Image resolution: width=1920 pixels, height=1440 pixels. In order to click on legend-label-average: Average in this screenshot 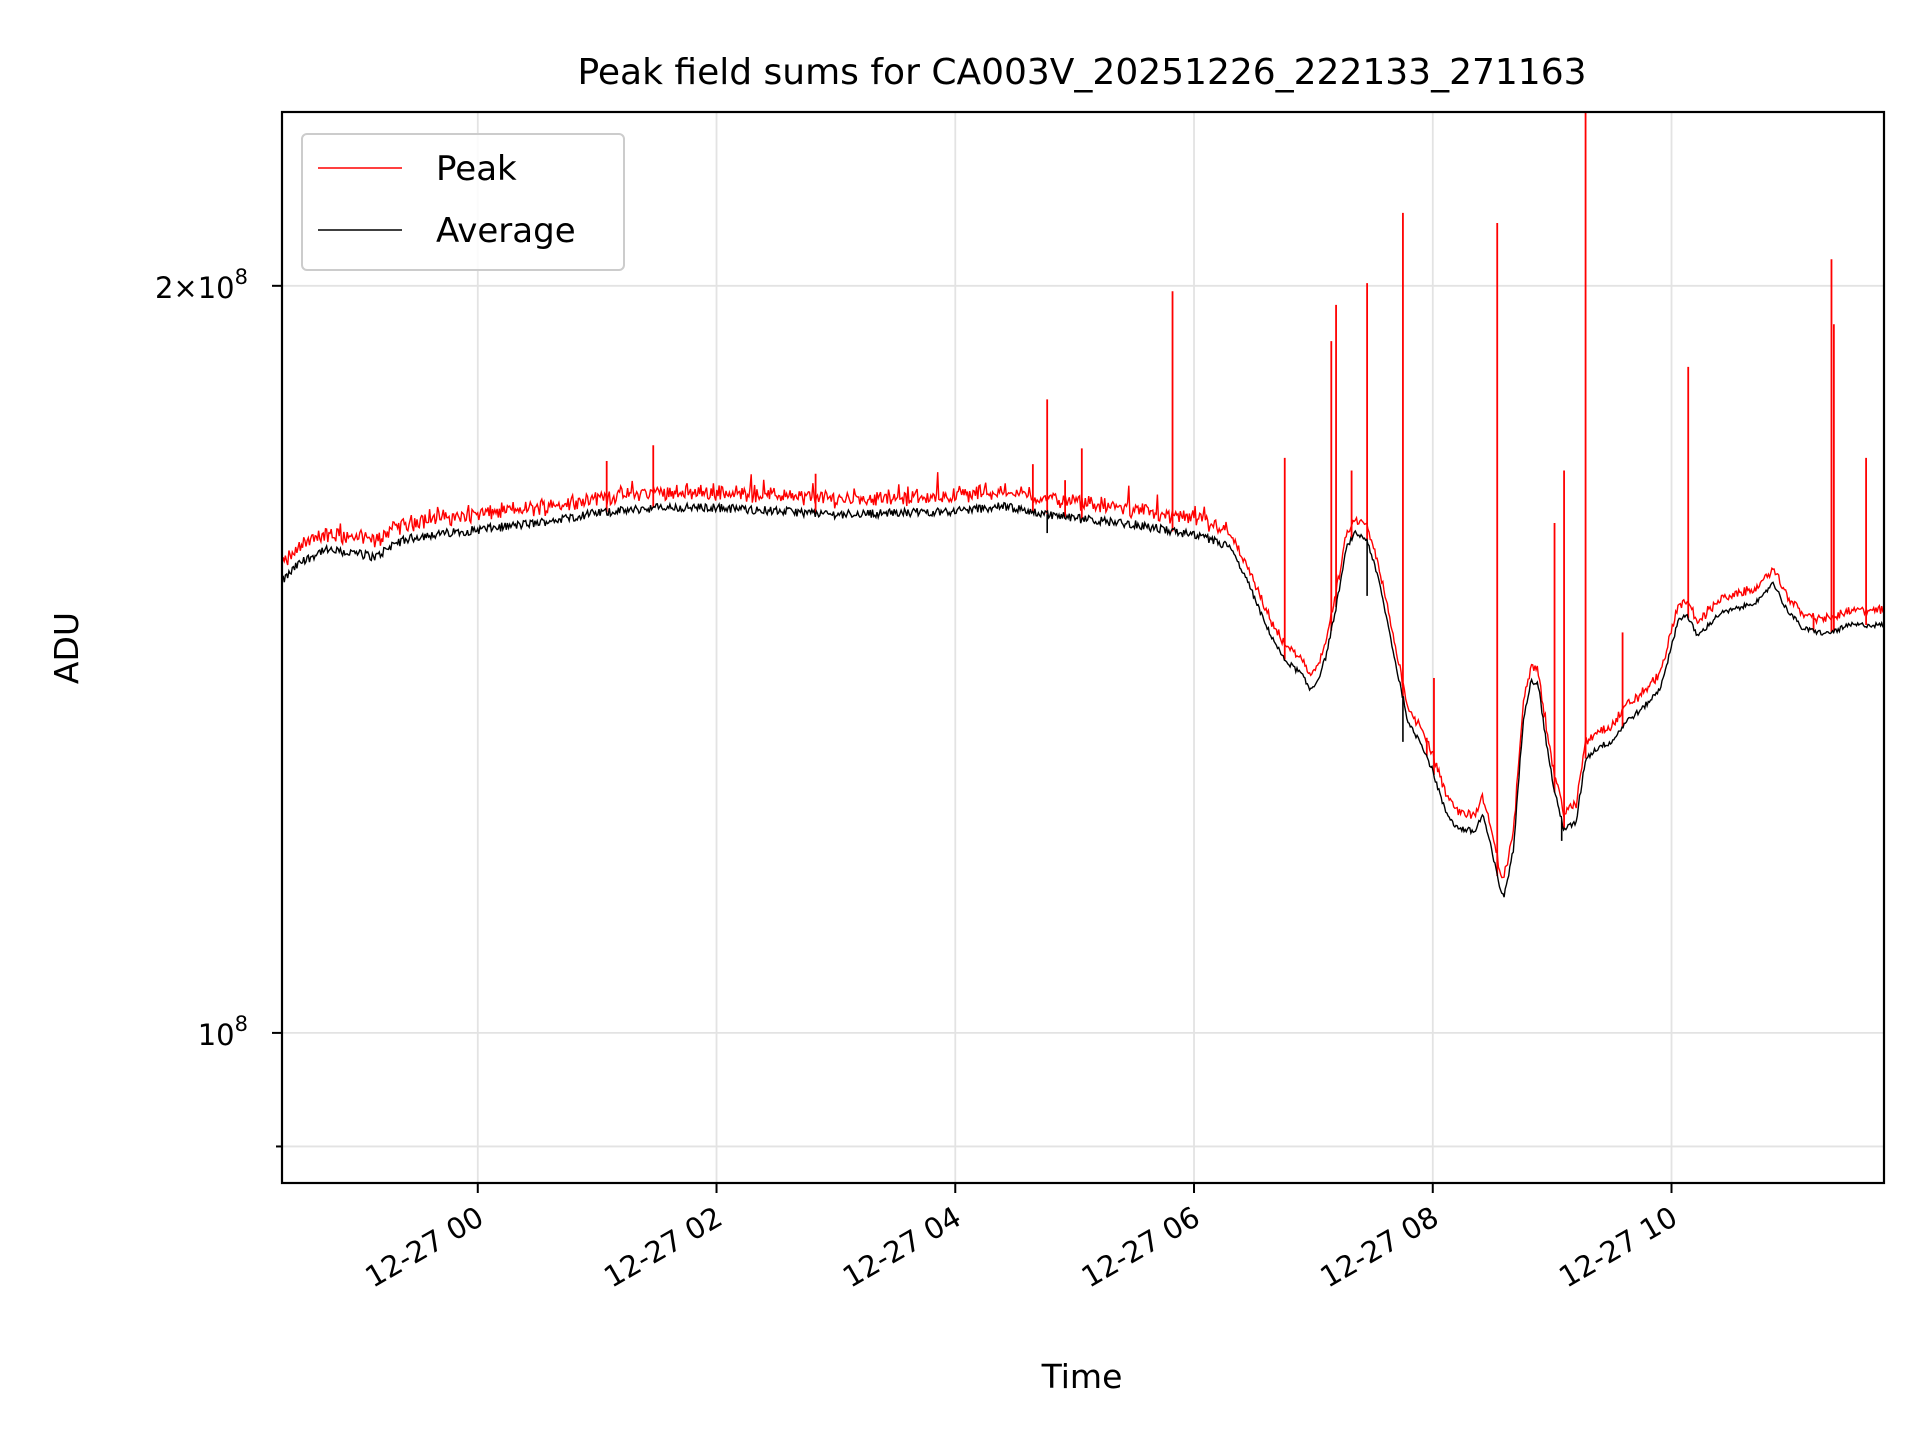, I will do `click(506, 231)`.